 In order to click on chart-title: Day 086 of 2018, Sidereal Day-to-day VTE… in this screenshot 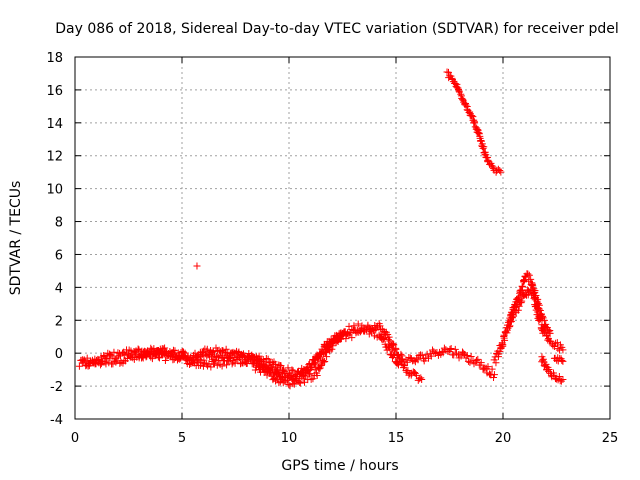, I will do `click(337, 29)`.